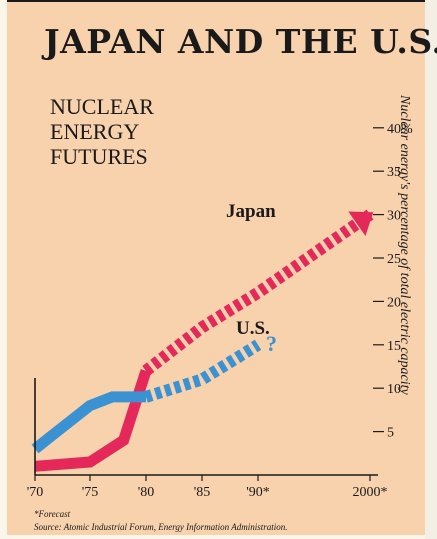 Image resolution: width=437 pixels, height=539 pixels. What do you see at coordinates (251, 211) in the screenshot?
I see `series-japan-label: Japan` at bounding box center [251, 211].